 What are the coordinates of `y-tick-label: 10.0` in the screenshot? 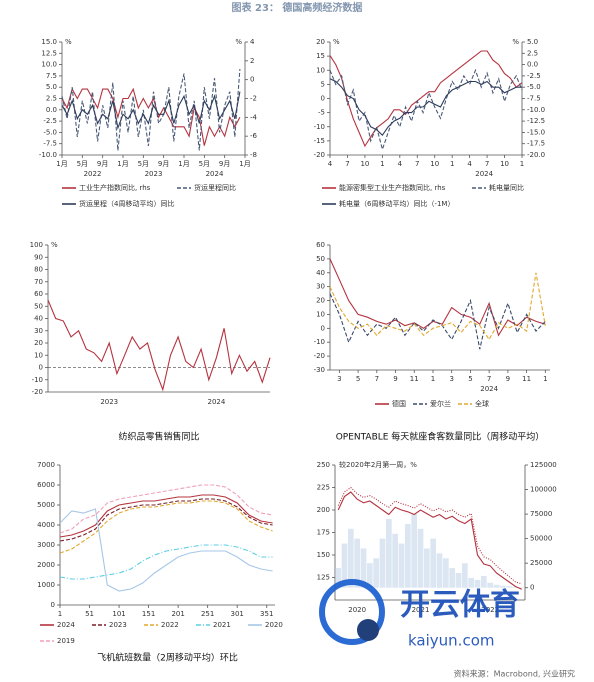 It's located at (49, 65).